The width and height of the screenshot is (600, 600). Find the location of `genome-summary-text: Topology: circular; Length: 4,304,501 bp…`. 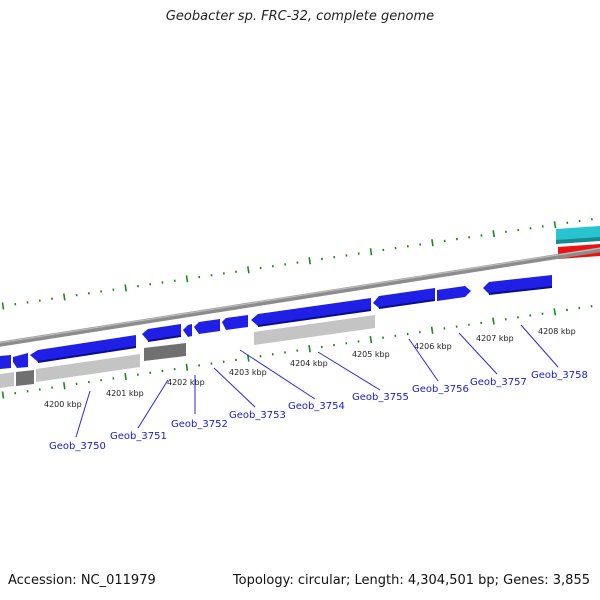

genome-summary-text: Topology: circular; Length: 4,304,501 bp… is located at coordinates (411, 580).